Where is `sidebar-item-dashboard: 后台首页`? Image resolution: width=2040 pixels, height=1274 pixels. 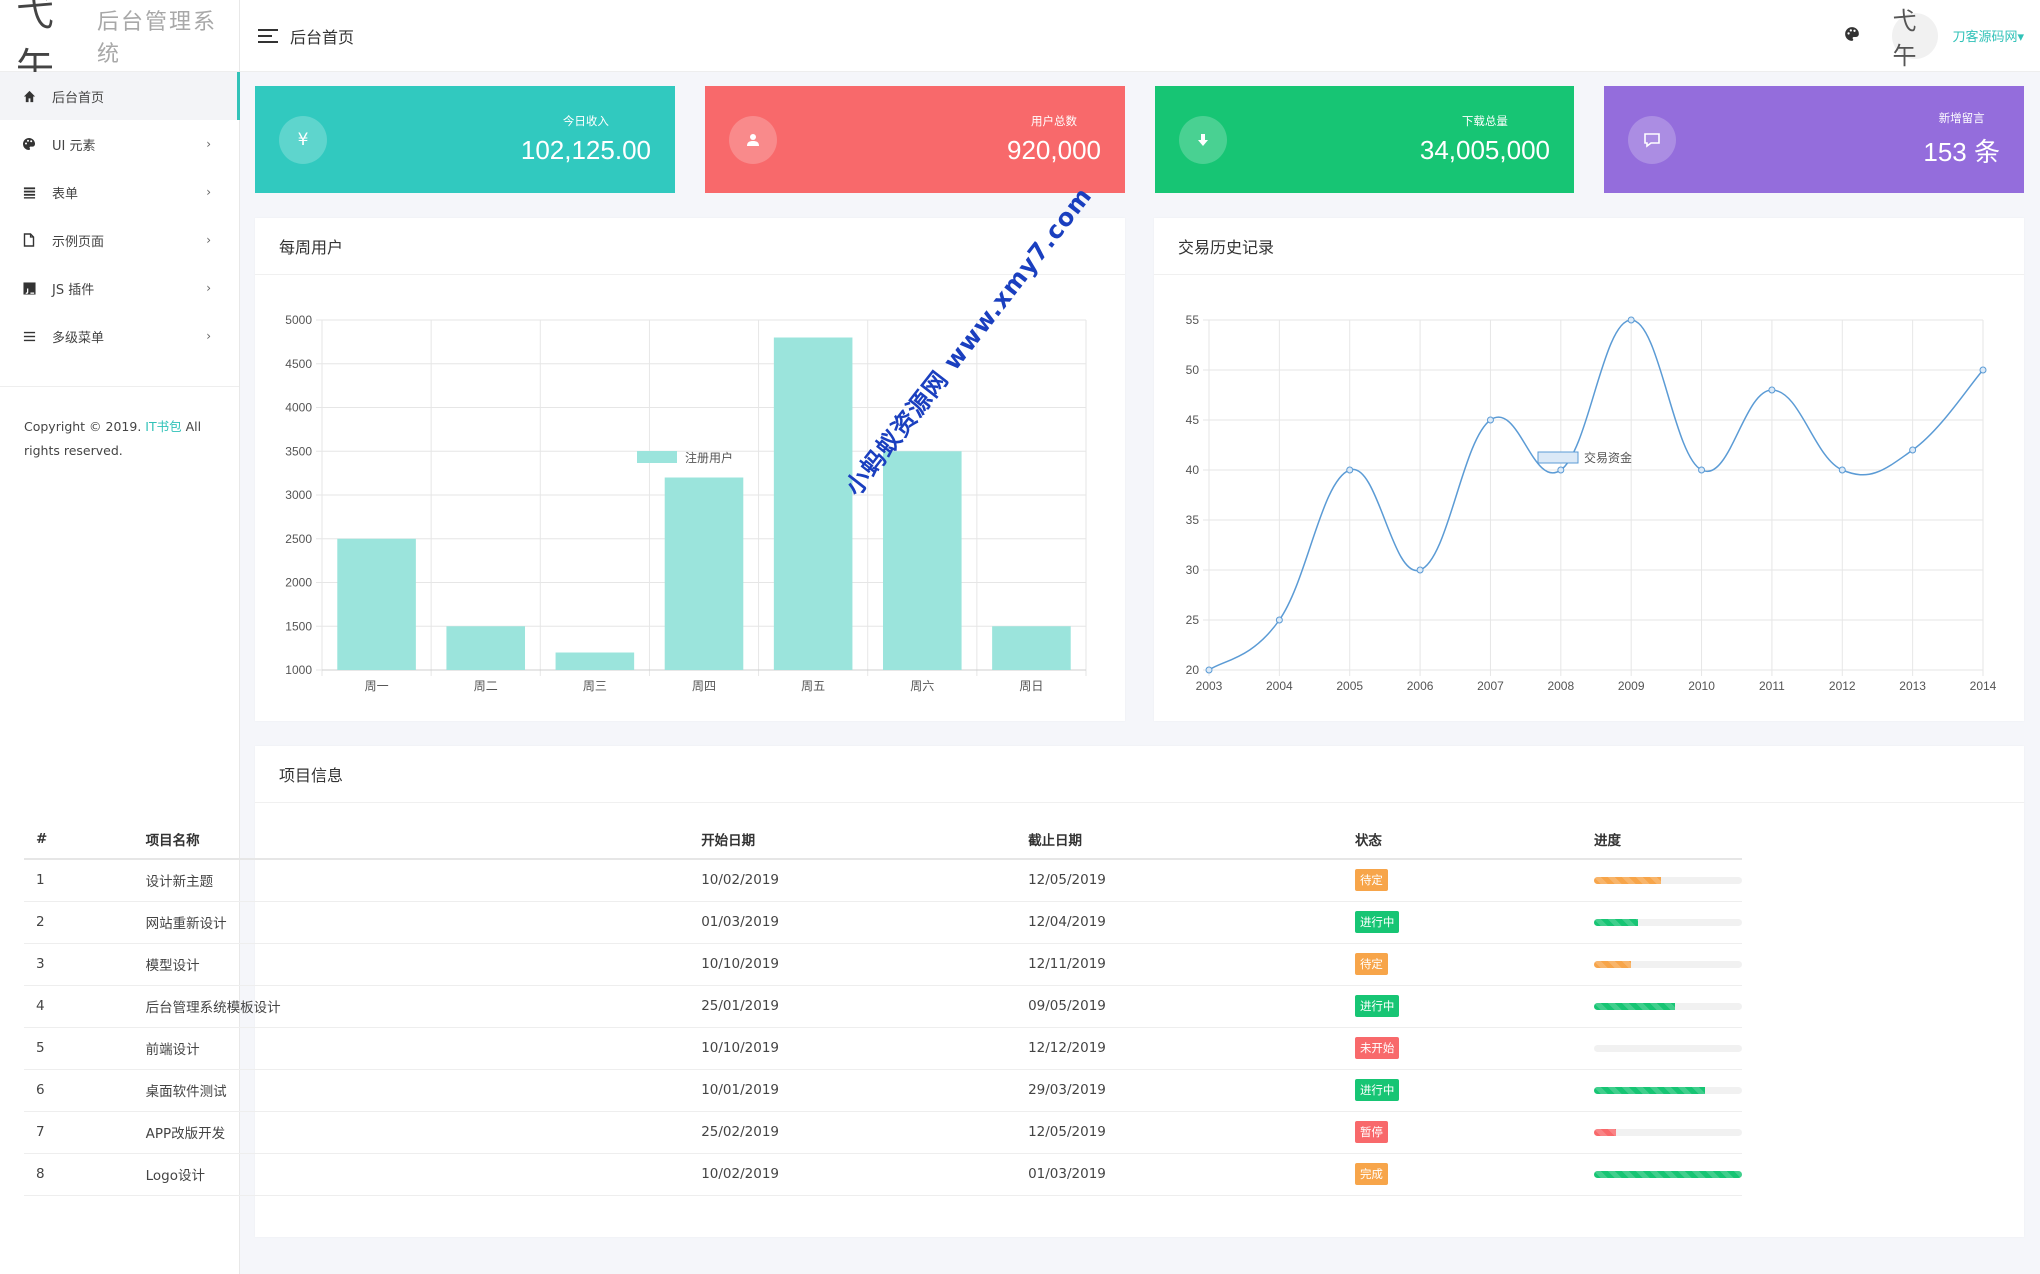 sidebar-item-dashboard: 后台首页 is located at coordinates (120, 96).